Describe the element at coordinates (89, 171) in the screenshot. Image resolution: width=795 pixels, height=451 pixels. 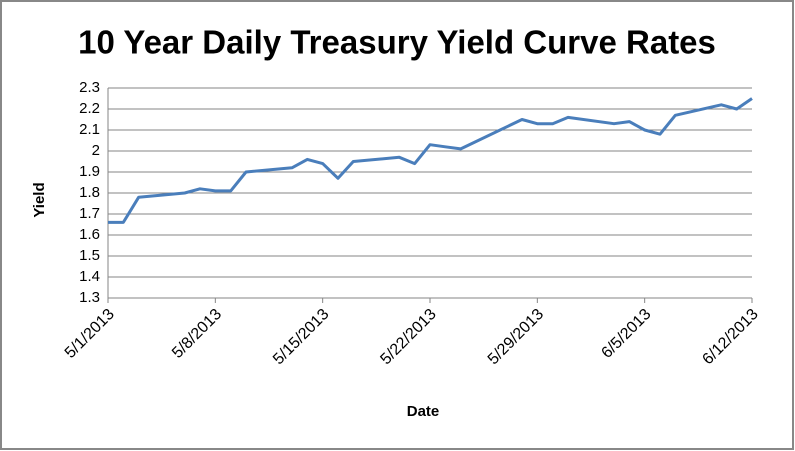
I see `y-tick-label: 1.9` at that location.